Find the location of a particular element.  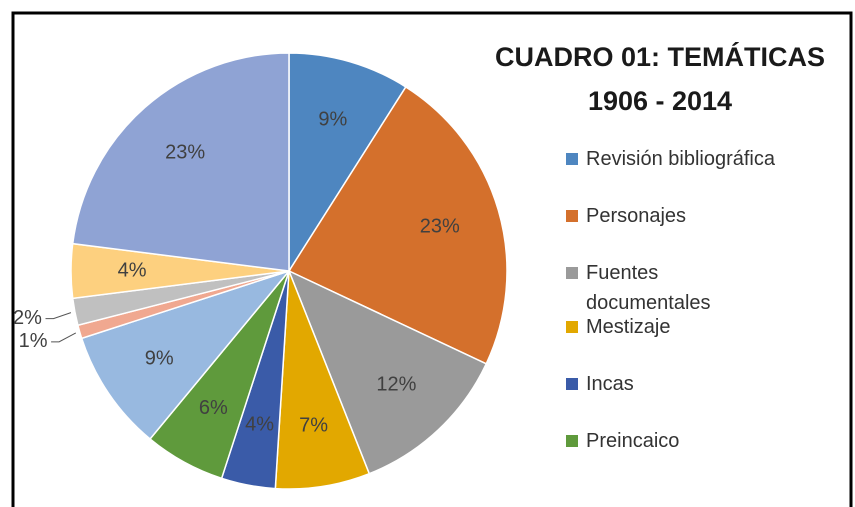

chart-title: CUADRO 01: TEMÁTICAS is located at coordinates (659, 57).